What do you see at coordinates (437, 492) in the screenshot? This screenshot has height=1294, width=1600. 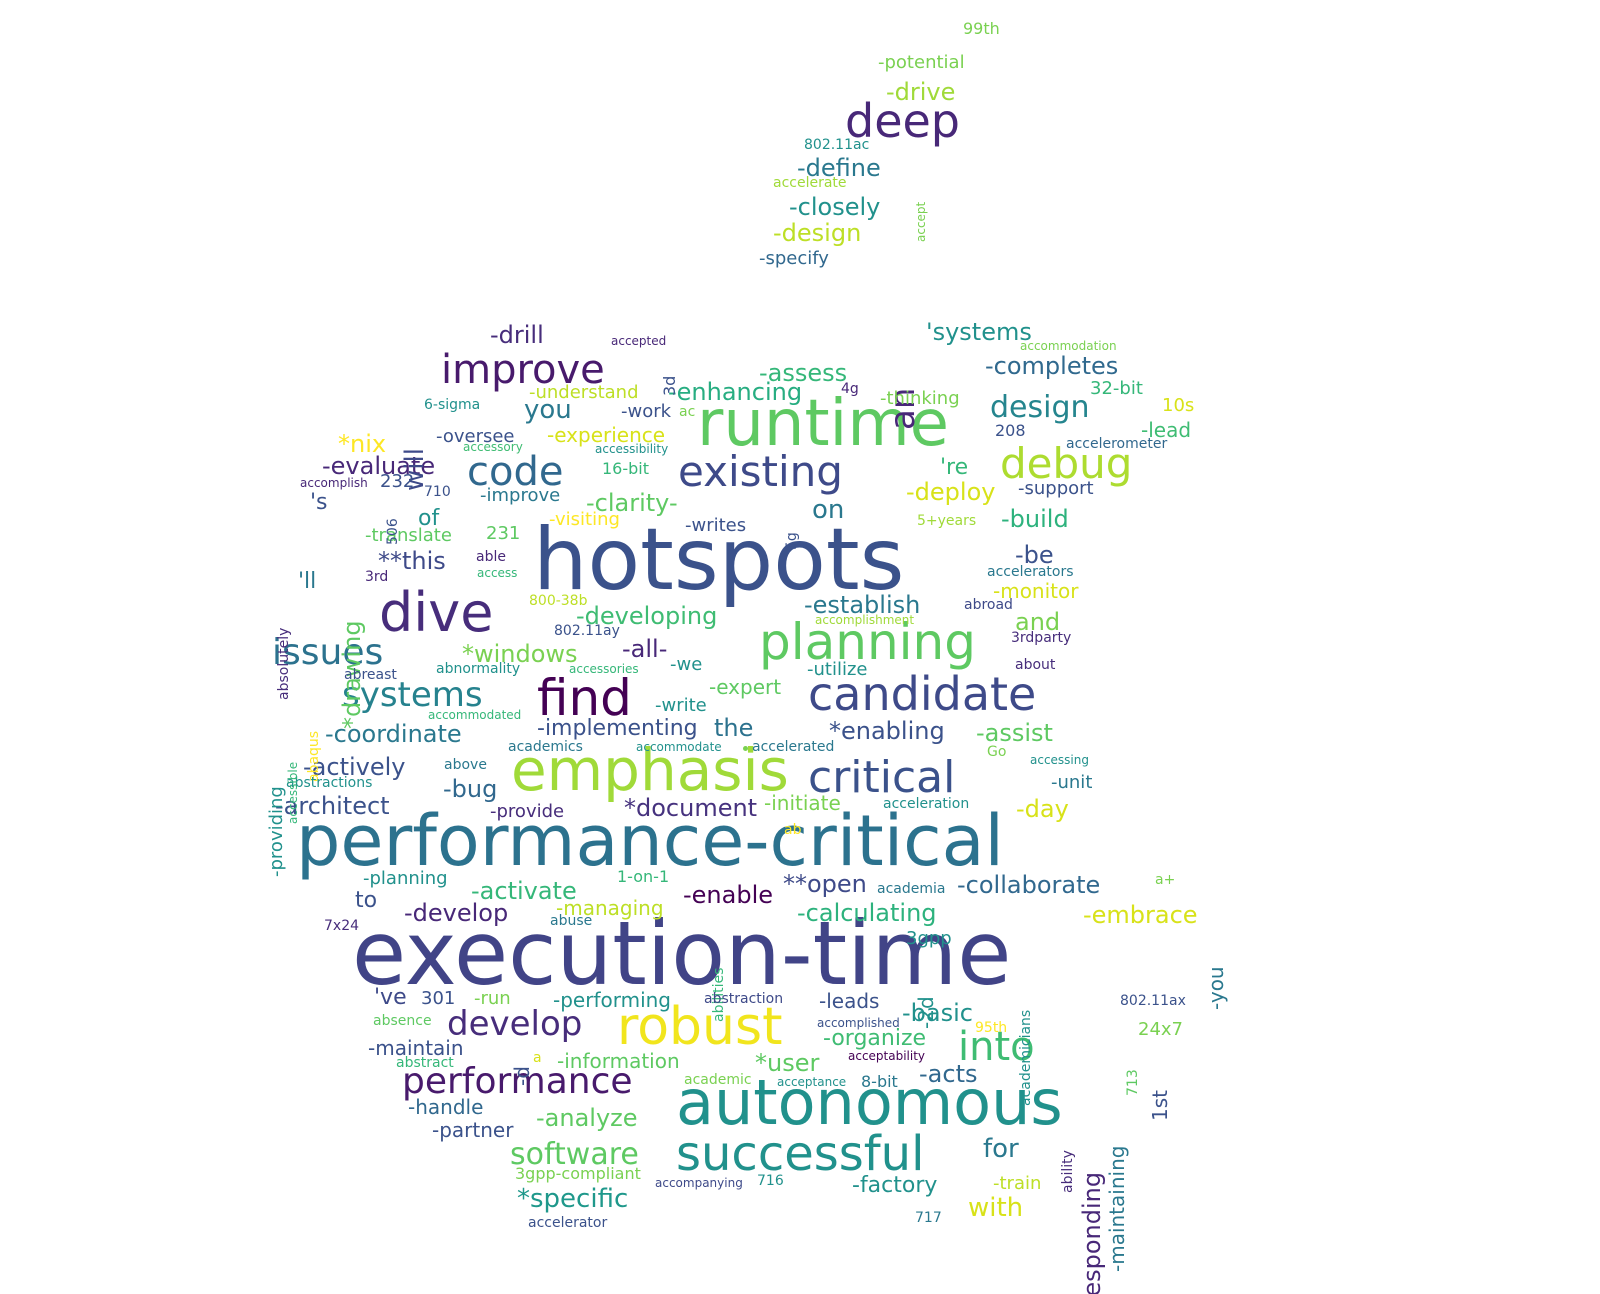 I see `word: 710` at bounding box center [437, 492].